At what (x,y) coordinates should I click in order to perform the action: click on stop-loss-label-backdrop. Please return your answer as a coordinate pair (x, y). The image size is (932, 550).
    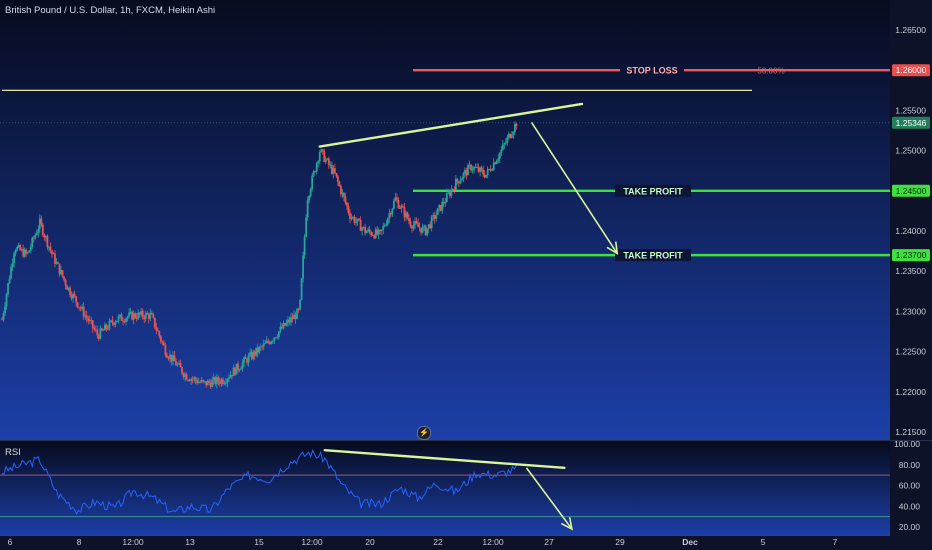
    Looking at the image, I should click on (652, 70).